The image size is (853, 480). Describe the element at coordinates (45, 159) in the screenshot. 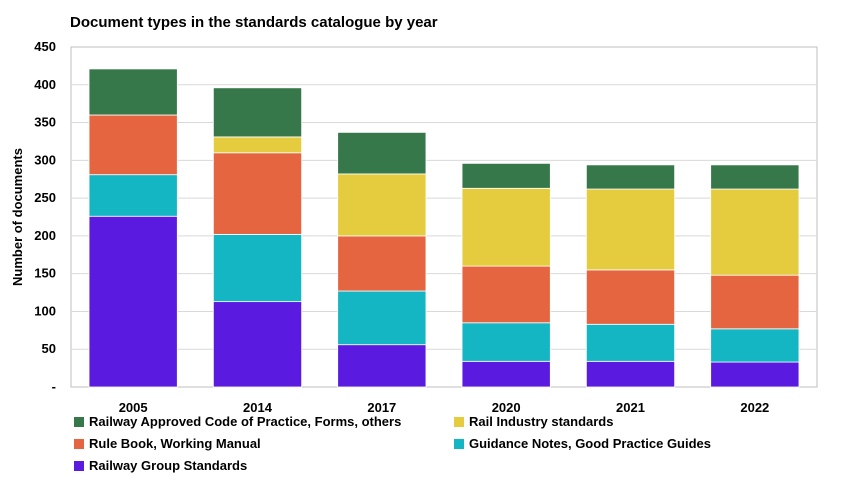

I see `y-tick-label: 300` at that location.